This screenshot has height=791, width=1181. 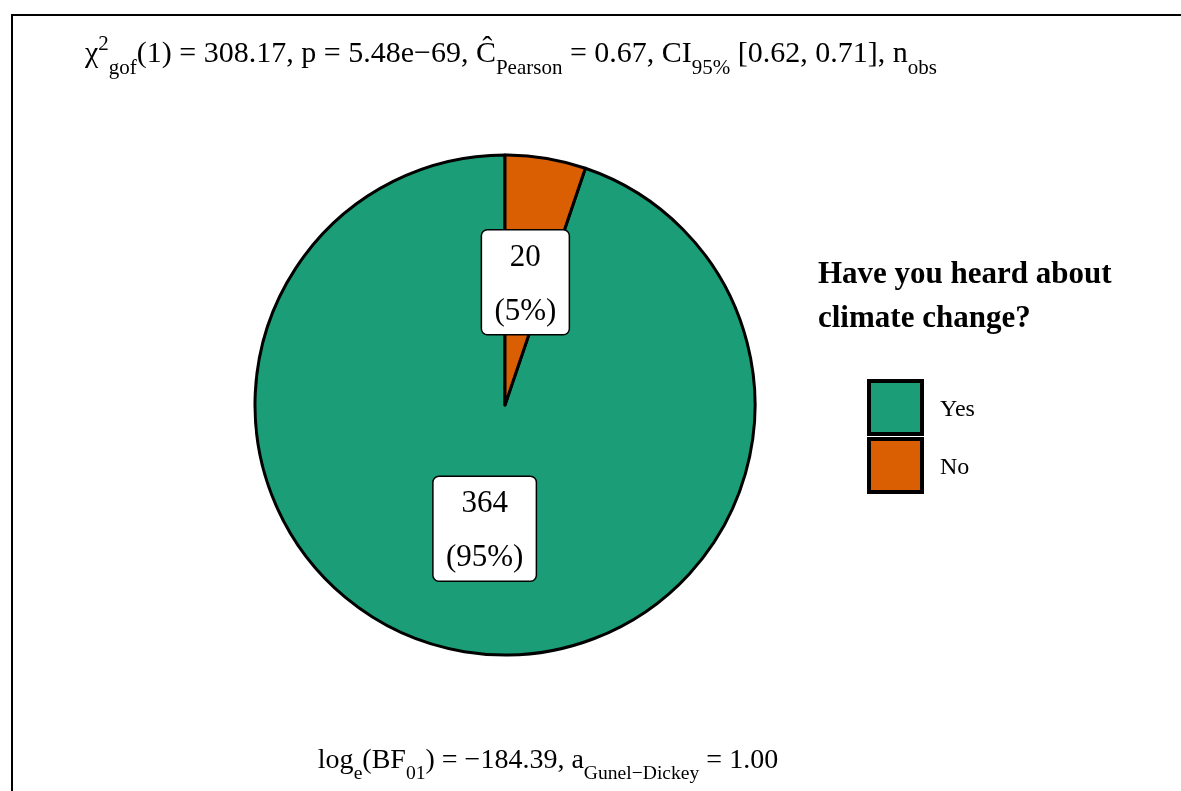 What do you see at coordinates (957, 408) in the screenshot?
I see `legend-label: Yes` at bounding box center [957, 408].